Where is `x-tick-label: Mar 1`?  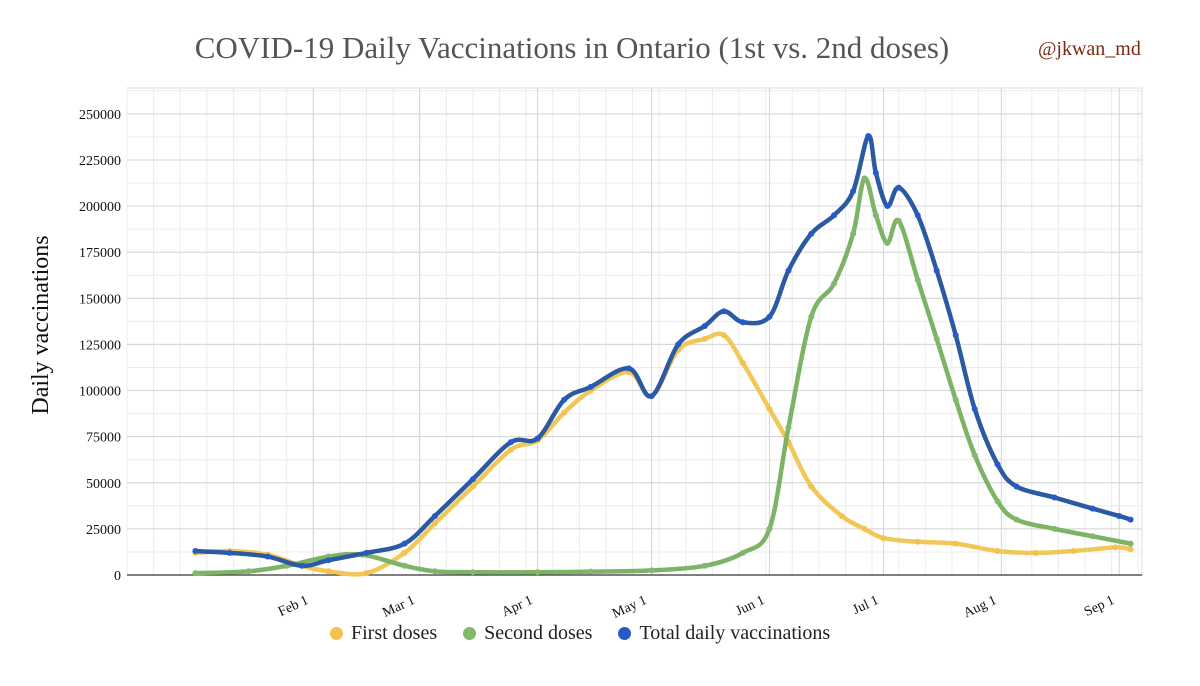
x-tick-label: Mar 1 is located at coordinates (398, 607).